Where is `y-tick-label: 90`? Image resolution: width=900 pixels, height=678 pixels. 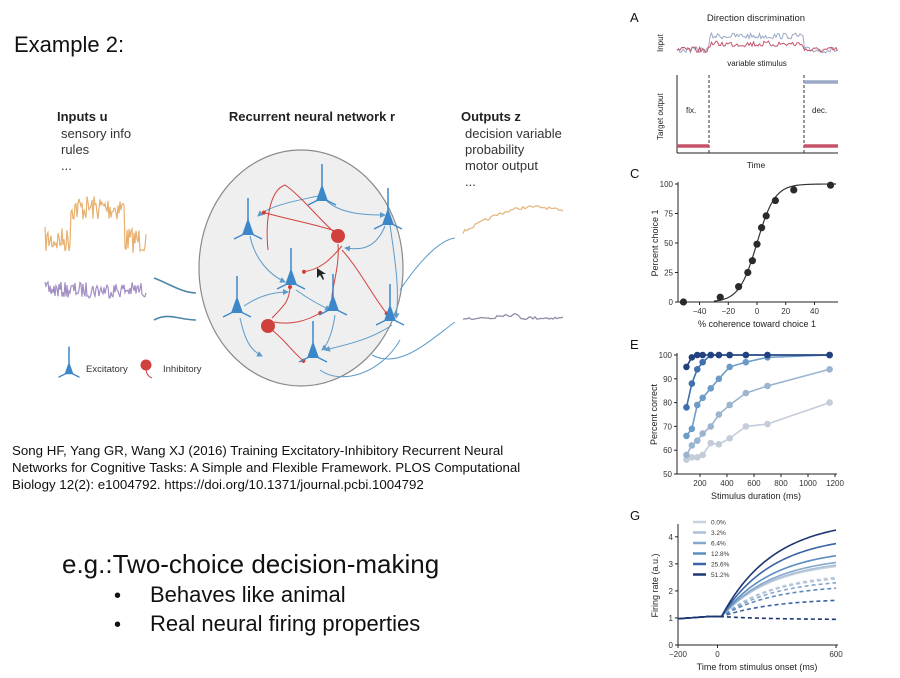 y-tick-label: 90 is located at coordinates (667, 379).